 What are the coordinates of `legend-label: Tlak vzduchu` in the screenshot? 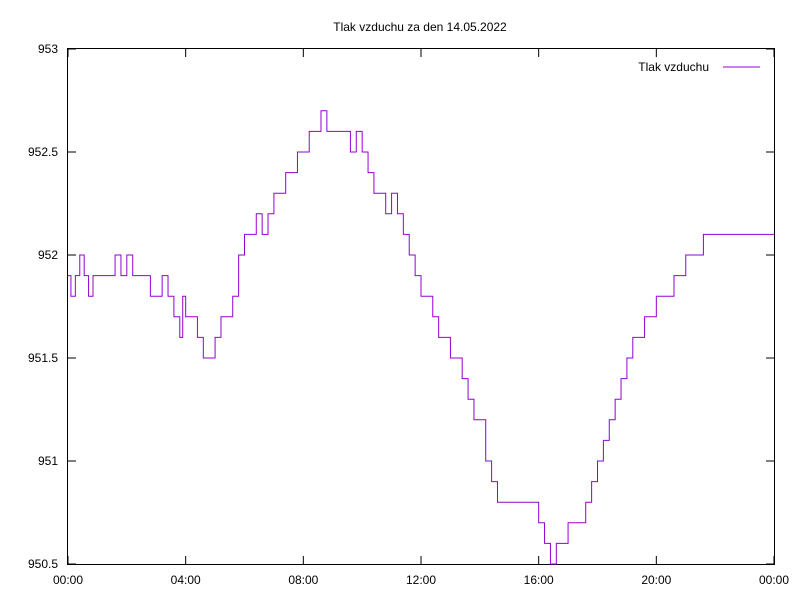 It's located at (673, 67).